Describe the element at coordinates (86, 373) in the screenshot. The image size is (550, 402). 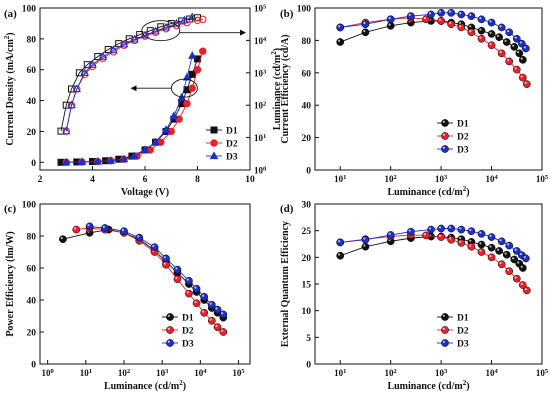
I see `x-tick-label: 10¹` at that location.